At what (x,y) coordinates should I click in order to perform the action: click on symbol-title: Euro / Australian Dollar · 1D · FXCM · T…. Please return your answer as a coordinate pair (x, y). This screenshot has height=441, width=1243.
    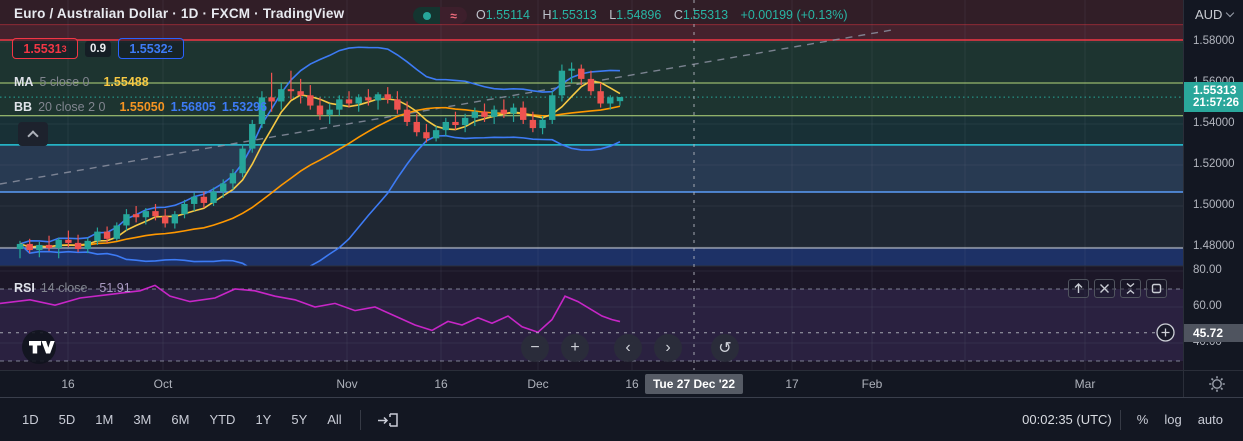
    Looking at the image, I should click on (179, 13).